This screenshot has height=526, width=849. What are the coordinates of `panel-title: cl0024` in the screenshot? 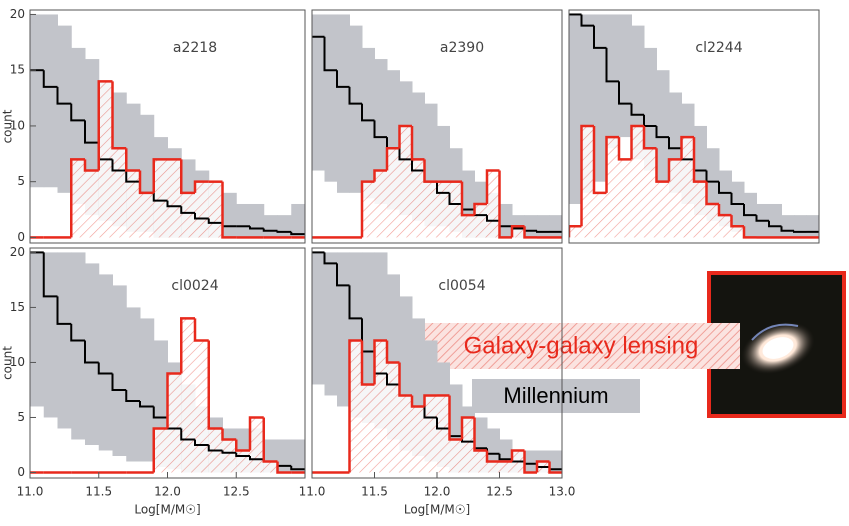 It's located at (194, 286).